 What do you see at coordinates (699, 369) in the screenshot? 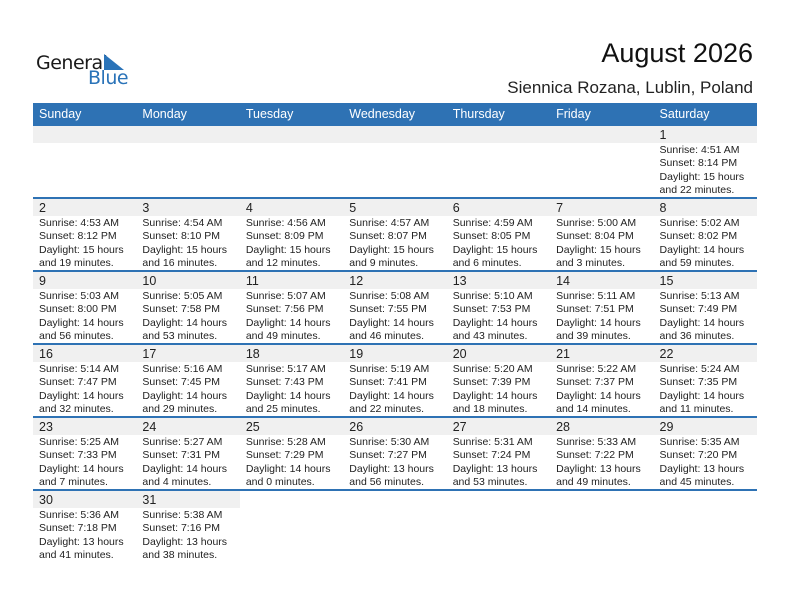
I see `sunrise-text: Sunrise: 5:24 AM` at bounding box center [699, 369].